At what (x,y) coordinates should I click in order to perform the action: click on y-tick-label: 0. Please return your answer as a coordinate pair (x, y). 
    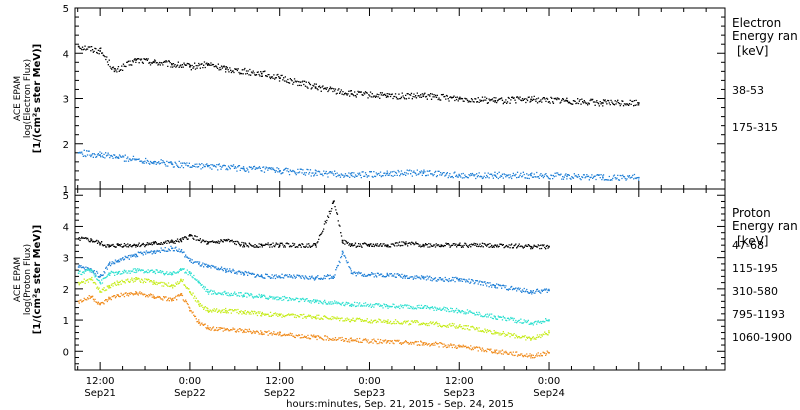
    Looking at the image, I should click on (66, 352).